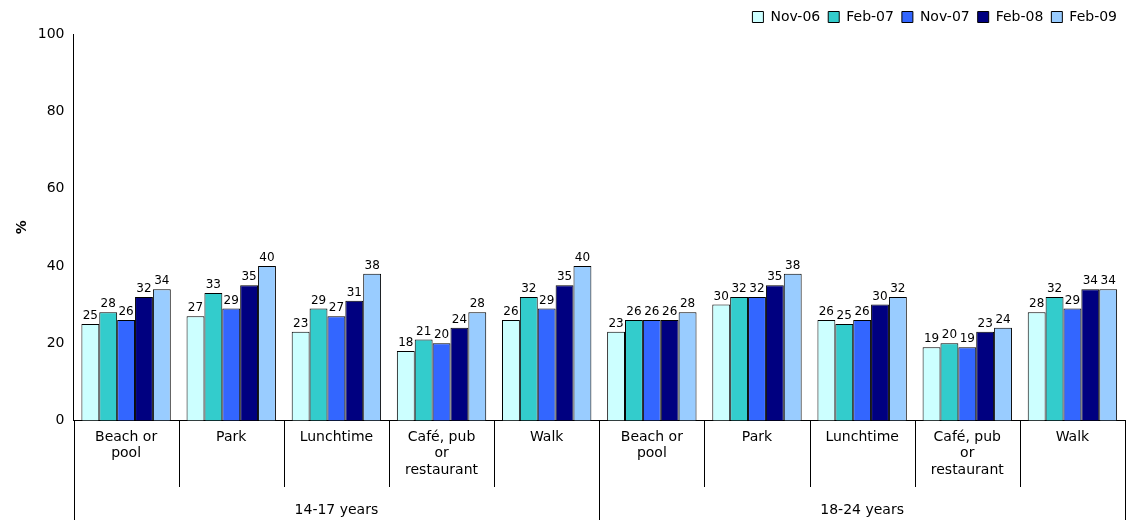 The width and height of the screenshot is (1133, 522). Describe the element at coordinates (862, 508) in the screenshot. I see `text: 18-24 years` at that location.